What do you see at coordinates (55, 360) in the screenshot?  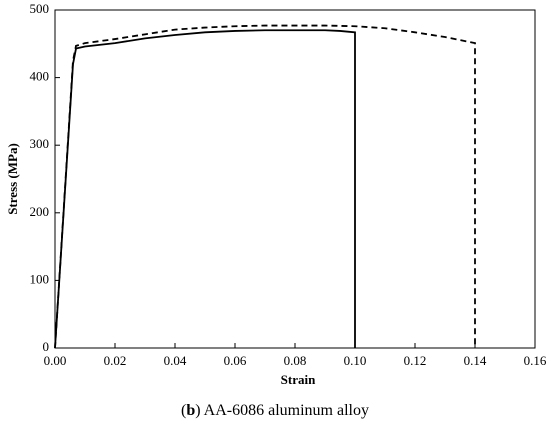 I see `x-tick-label: 0.00` at bounding box center [55, 360].